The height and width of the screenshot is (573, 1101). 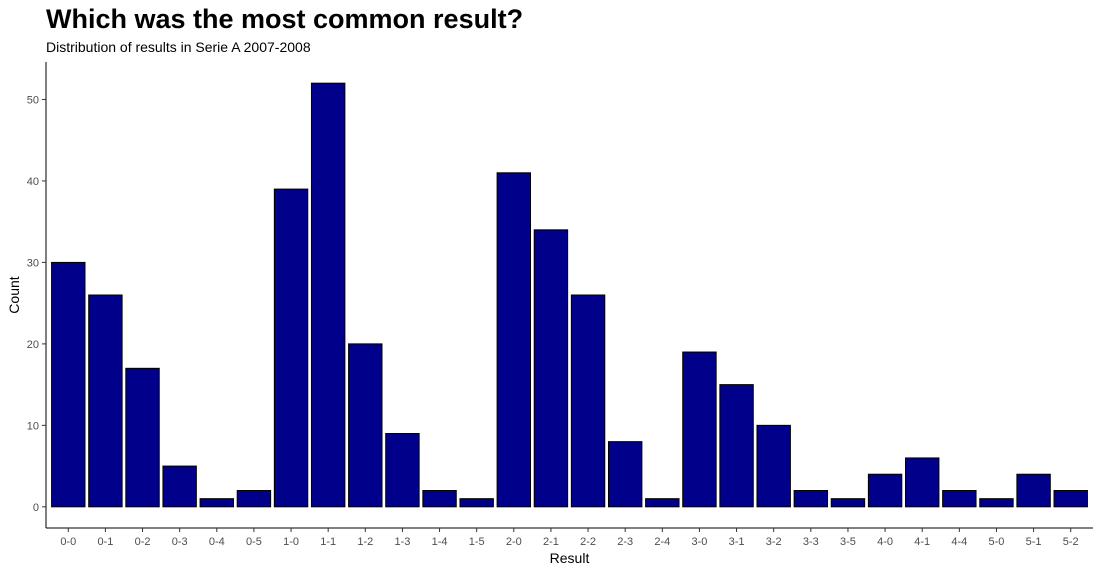 What do you see at coordinates (922, 542) in the screenshot?
I see `x-tick-label: 4-1` at bounding box center [922, 542].